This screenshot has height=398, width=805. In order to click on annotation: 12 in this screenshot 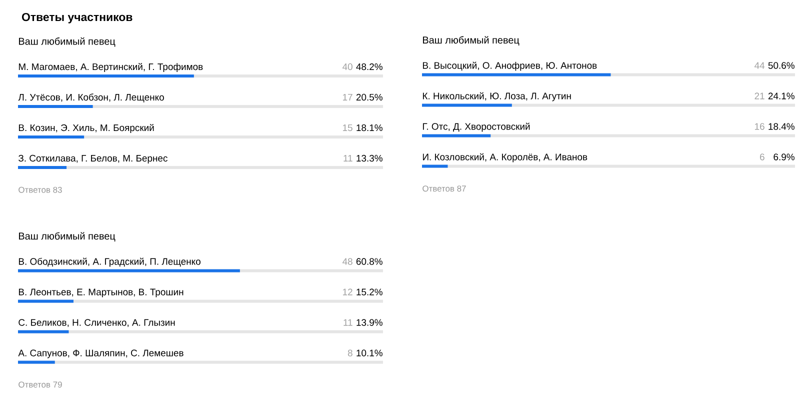, I will do `click(347, 292)`.